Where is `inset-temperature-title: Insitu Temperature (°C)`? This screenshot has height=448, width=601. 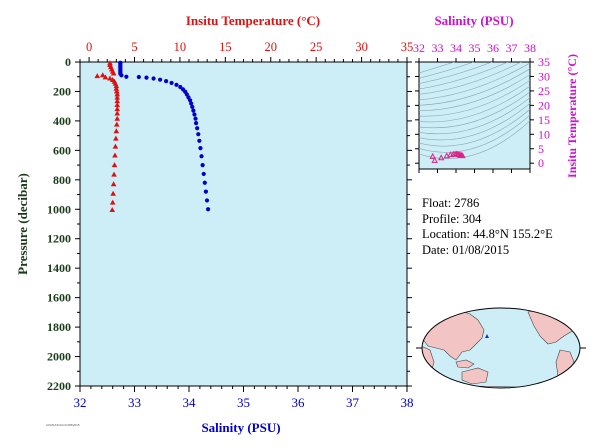
inset-temperature-title: Insitu Temperature (°C) is located at coordinates (572, 116).